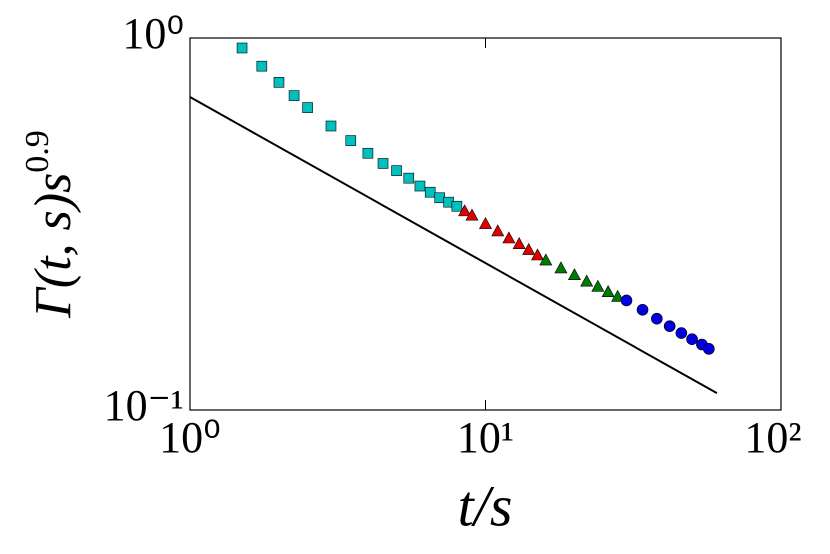 This screenshot has width=830, height=554. I want to click on y-axis-label: Γ(t, s)s0.9, so click(50, 224).